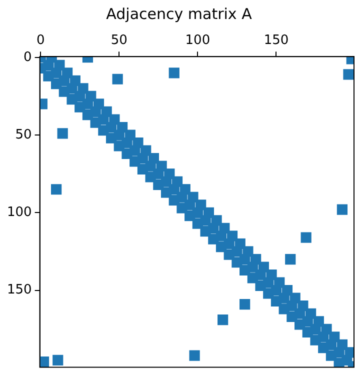 Image resolution: width=364 pixels, height=378 pixels. What do you see at coordinates (119, 40) in the screenshot?
I see `x-tick-label: 50` at bounding box center [119, 40].